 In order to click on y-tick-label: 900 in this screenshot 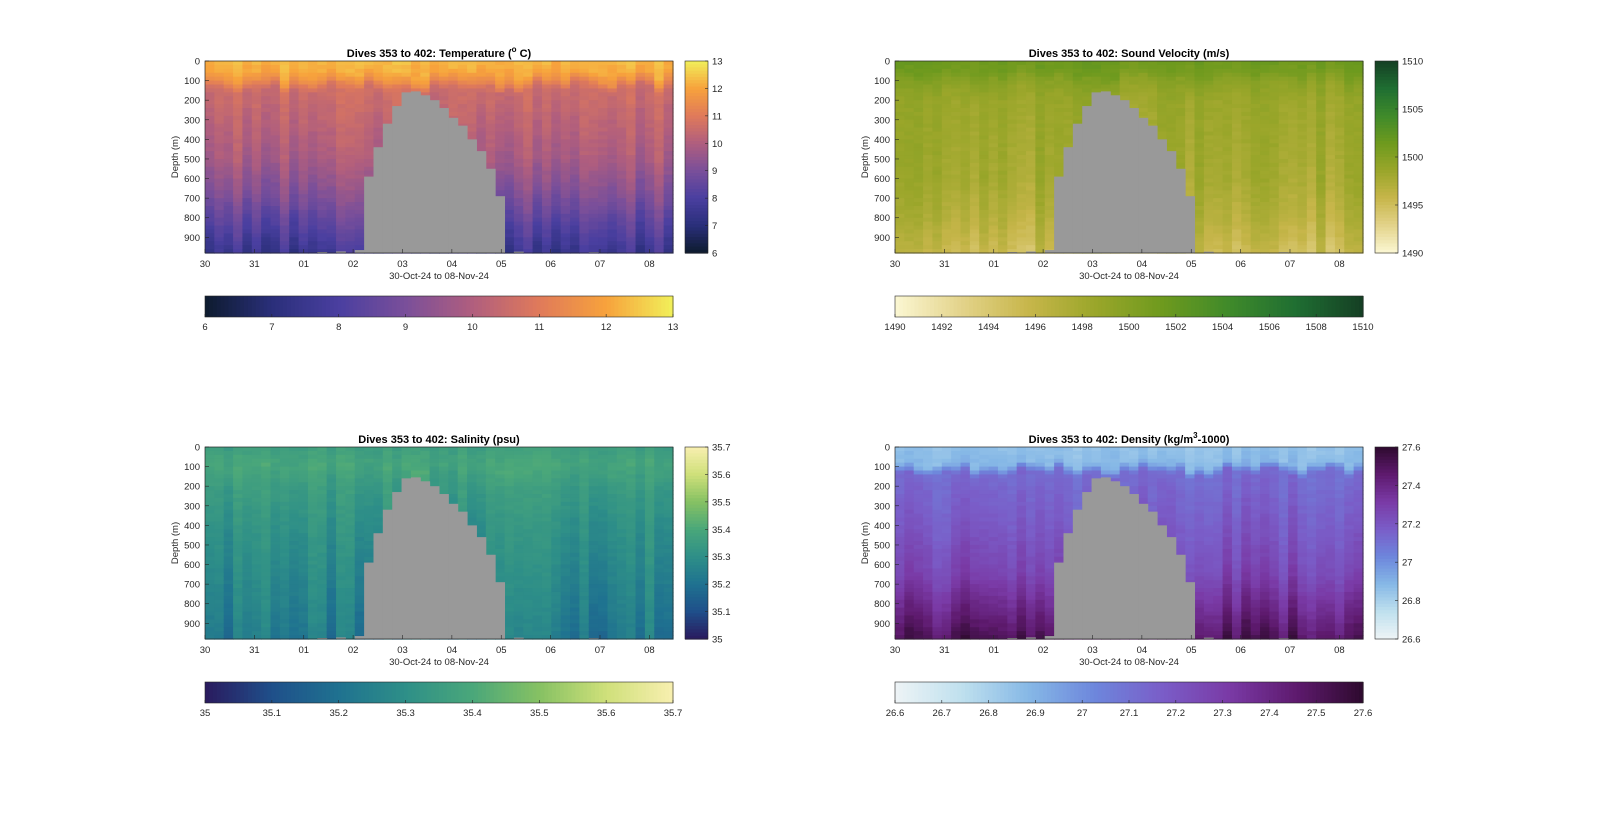, I will do `click(192, 238)`.